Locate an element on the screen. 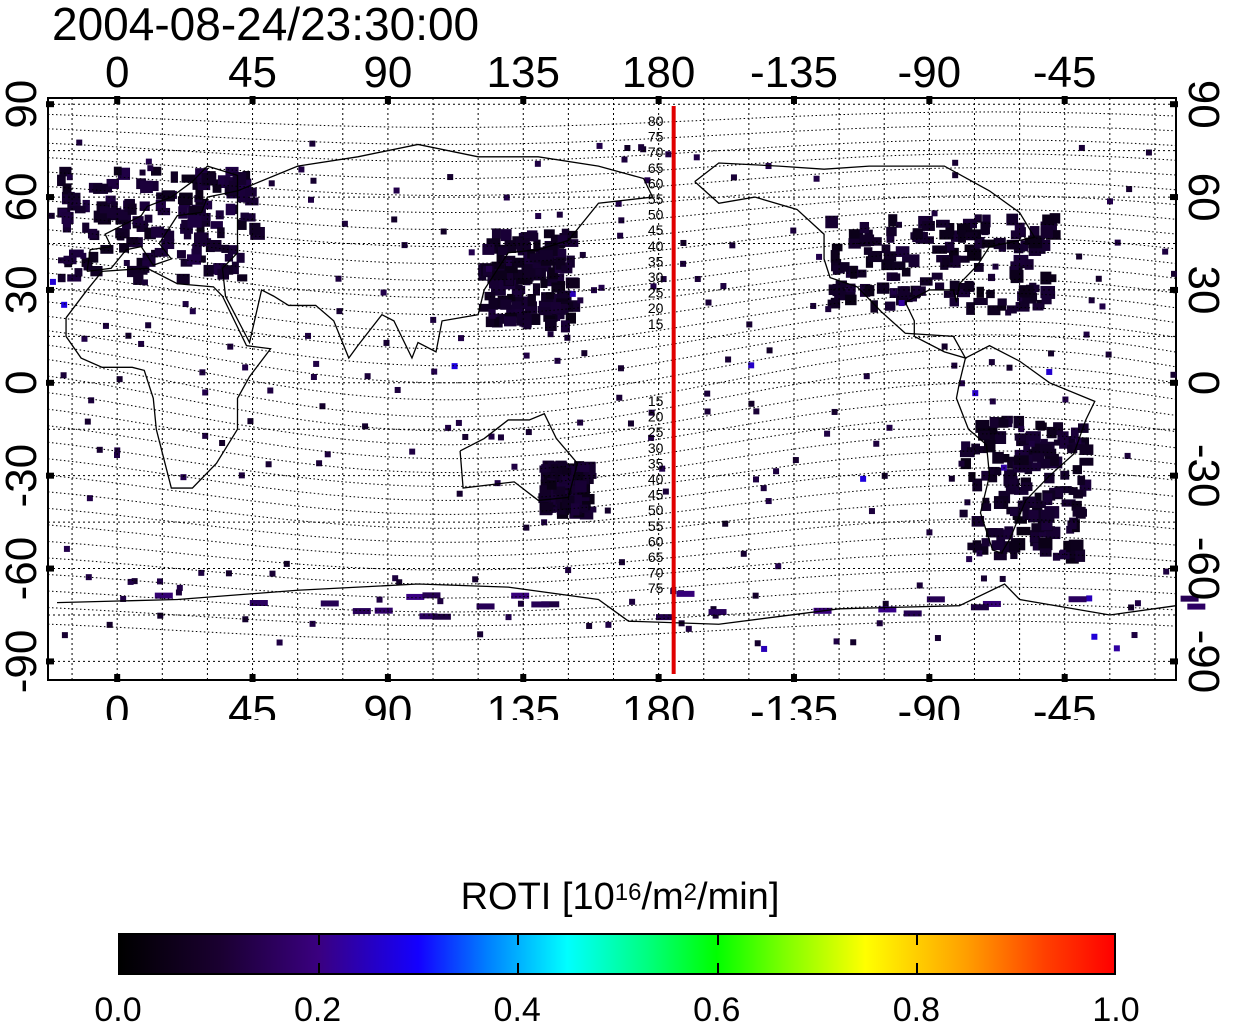  mlat-label-south: 60 is located at coordinates (656, 541).